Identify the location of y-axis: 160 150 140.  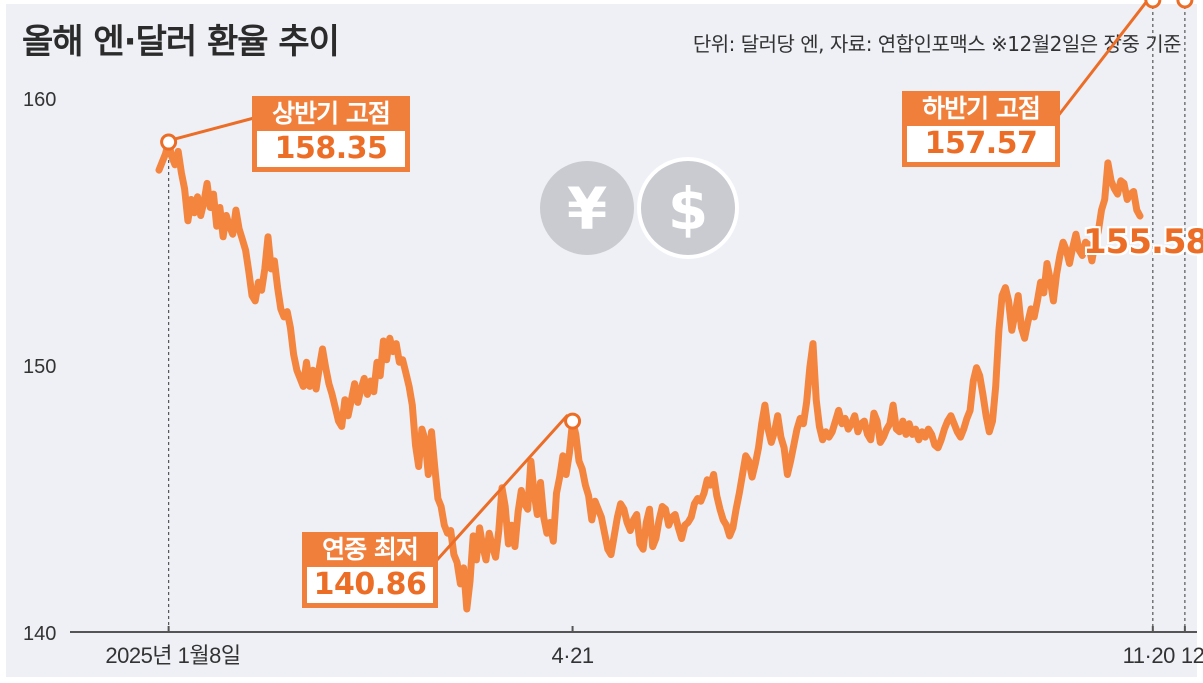
(39, 367).